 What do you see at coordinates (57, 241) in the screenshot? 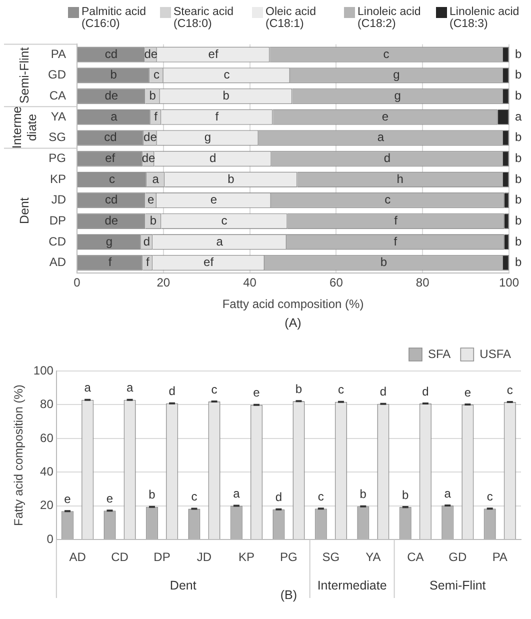
I see `y-tick-label: CD` at bounding box center [57, 241].